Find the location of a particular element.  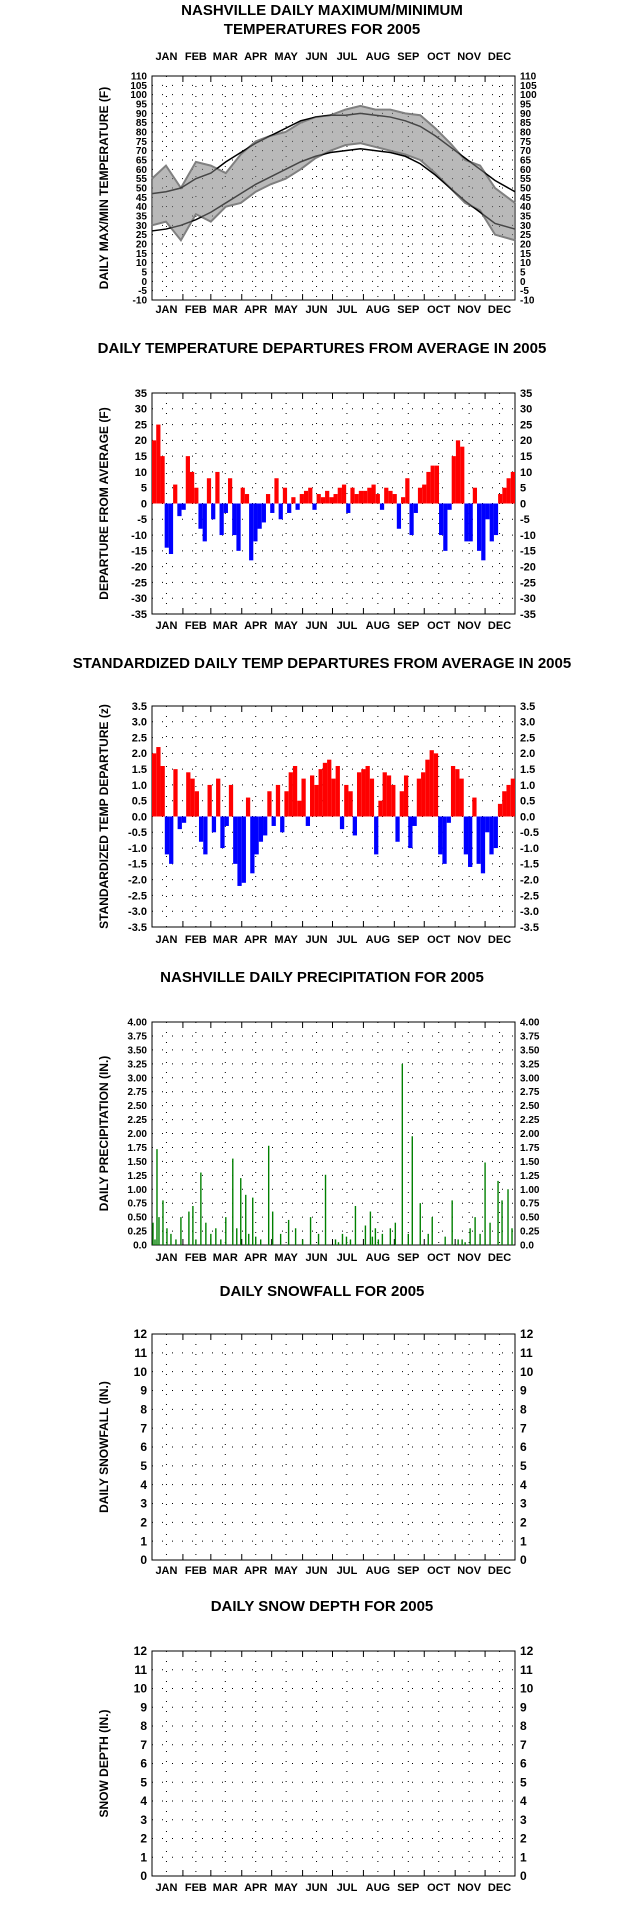

y-tick-label-right: 9 is located at coordinates (523, 1391).